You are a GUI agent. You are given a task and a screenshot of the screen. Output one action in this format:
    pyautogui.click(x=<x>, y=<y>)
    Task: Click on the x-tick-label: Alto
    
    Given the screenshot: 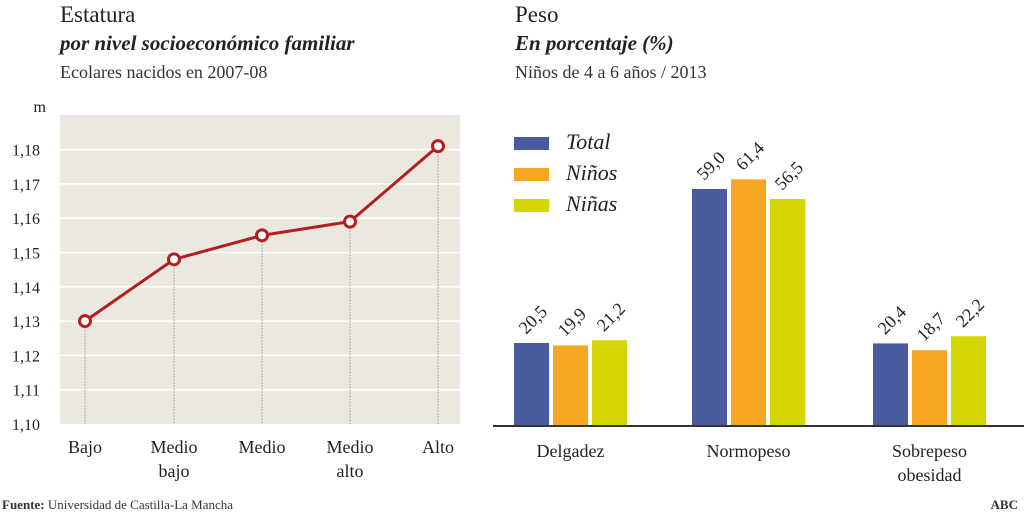 What is the action you would take?
    pyautogui.click(x=438, y=447)
    